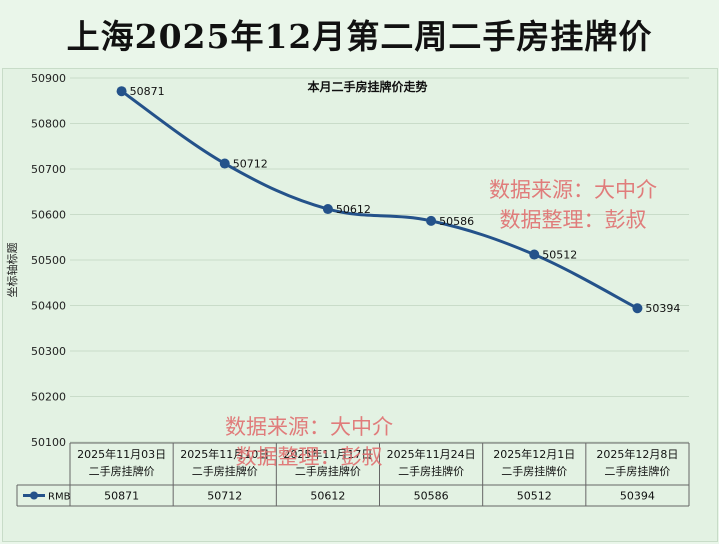 The height and width of the screenshot is (544, 719). What do you see at coordinates (359, 34) in the screenshot?
I see `page-title: 上海2025年12月第二周二手房挂牌价` at bounding box center [359, 34].